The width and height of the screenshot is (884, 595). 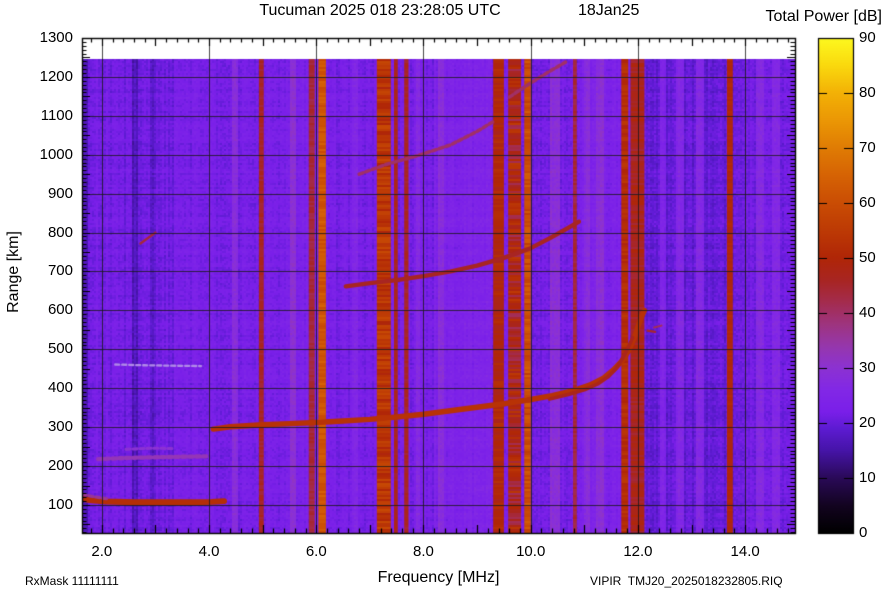 What do you see at coordinates (438, 577) in the screenshot?
I see `x-axis-label: Frequency [MHz]` at bounding box center [438, 577].